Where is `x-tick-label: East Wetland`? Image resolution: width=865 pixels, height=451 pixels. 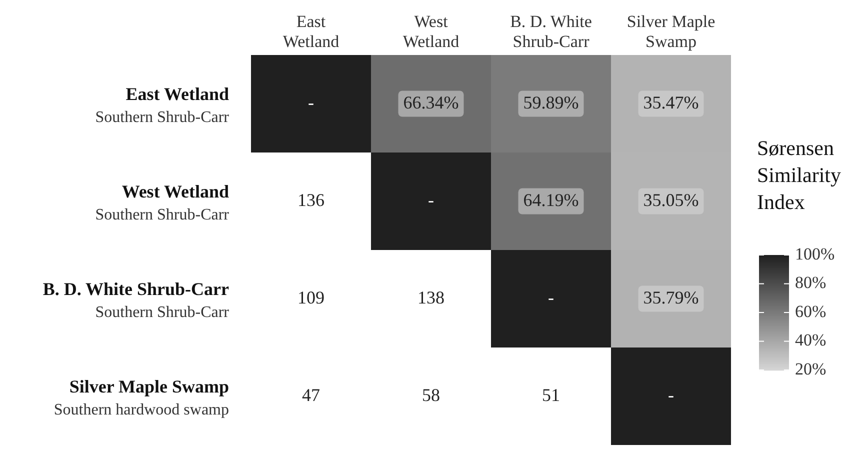
x-tick-label: East Wetland is located at coordinates (311, 31).